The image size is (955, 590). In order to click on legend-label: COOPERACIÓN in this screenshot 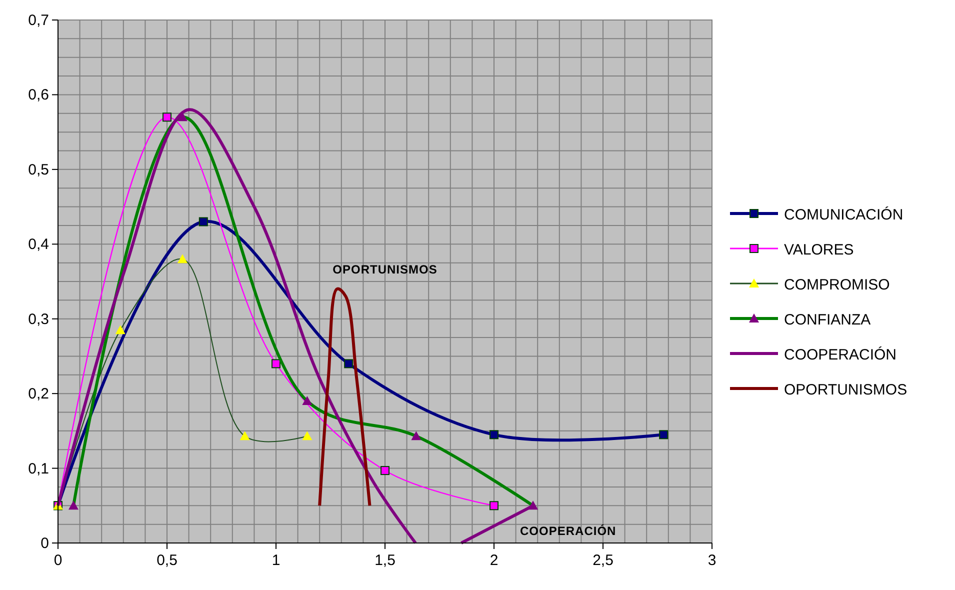, I will do `click(840, 355)`.